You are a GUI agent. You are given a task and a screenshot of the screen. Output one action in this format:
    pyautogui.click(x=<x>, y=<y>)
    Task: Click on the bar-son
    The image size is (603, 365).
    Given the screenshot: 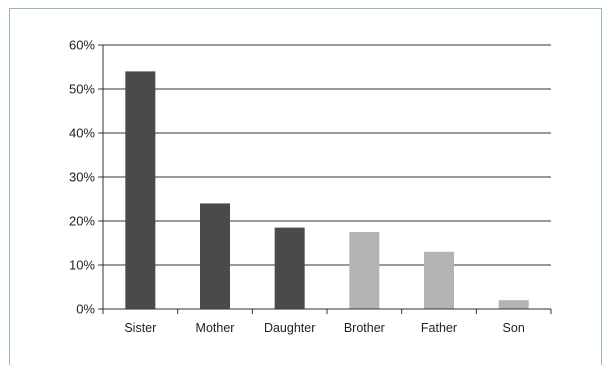 What is the action you would take?
    pyautogui.click(x=513, y=304)
    